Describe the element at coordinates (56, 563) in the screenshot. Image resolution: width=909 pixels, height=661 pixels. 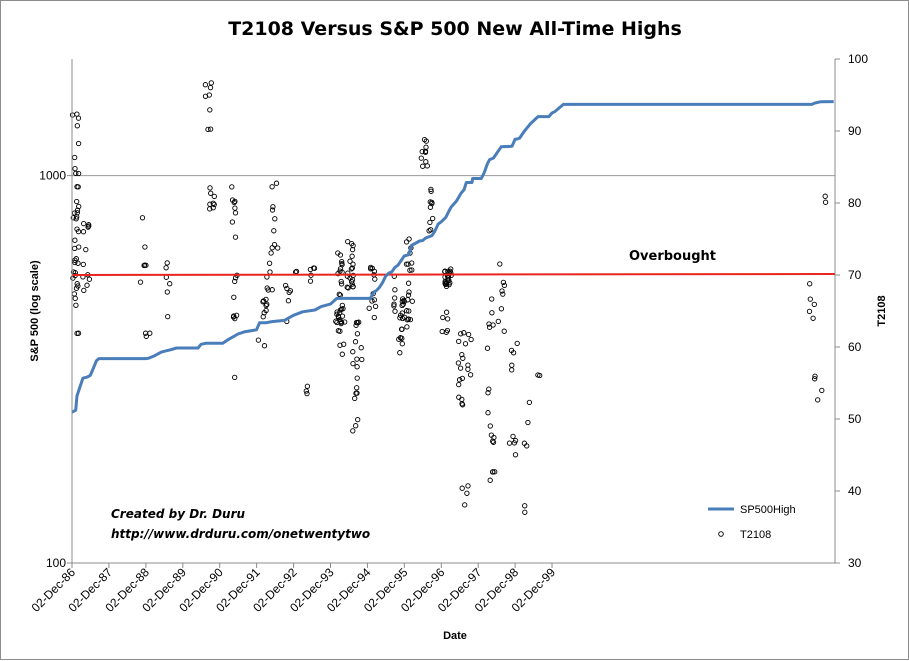
I see `left-tick-label: 100` at that location.